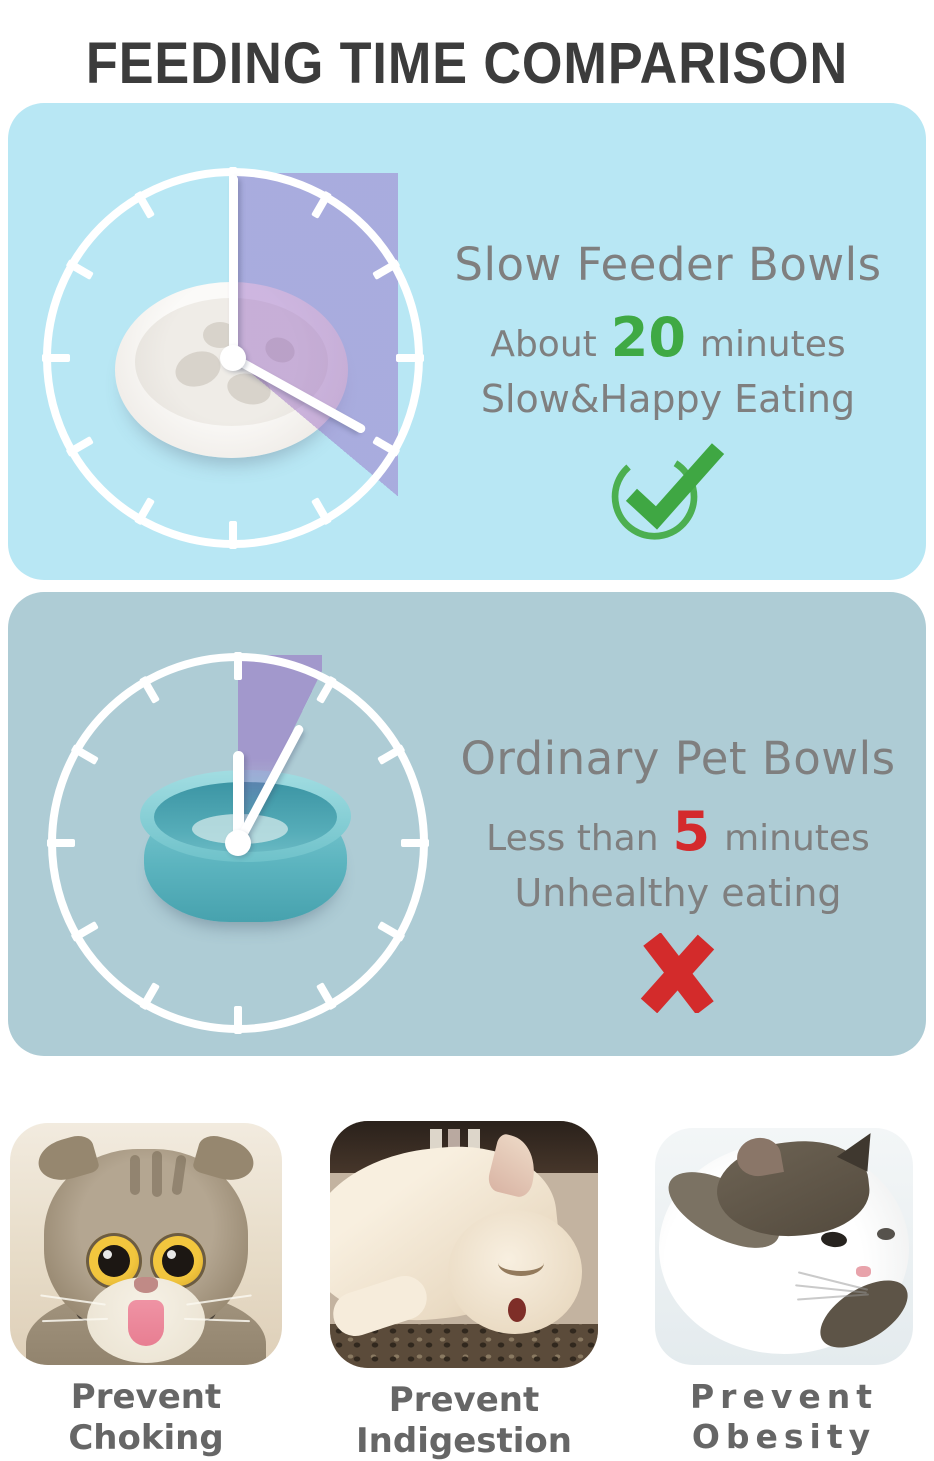 Image resolution: width=934 pixels, height=1461 pixels. Describe the element at coordinates (668, 491) in the screenshot. I see `check-icon` at that location.